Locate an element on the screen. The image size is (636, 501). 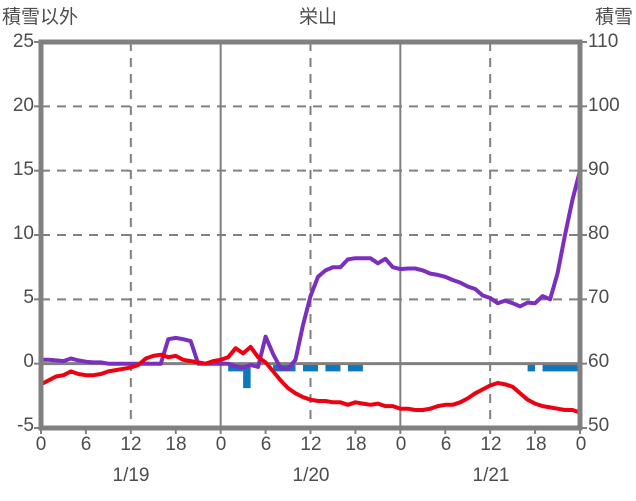
x-axis-tick-11: 18 is located at coordinates (536, 444).